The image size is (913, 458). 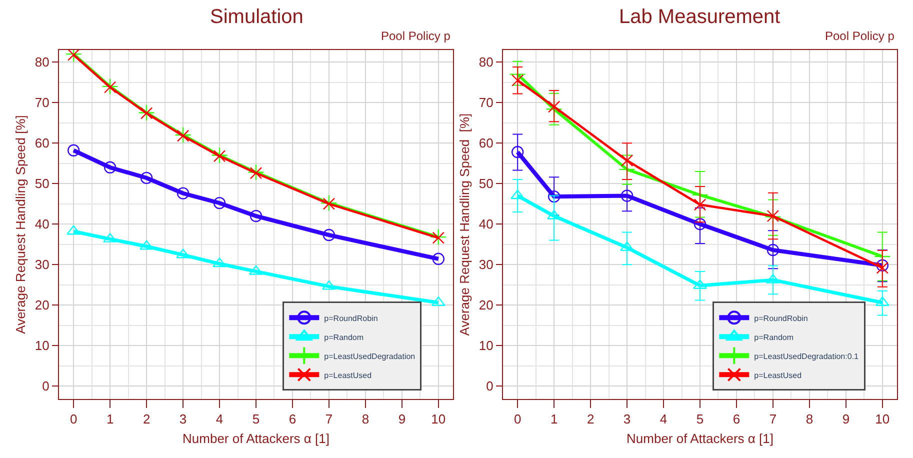 I want to click on legend-label: p=LeastUsedDegradation, so click(x=370, y=356).